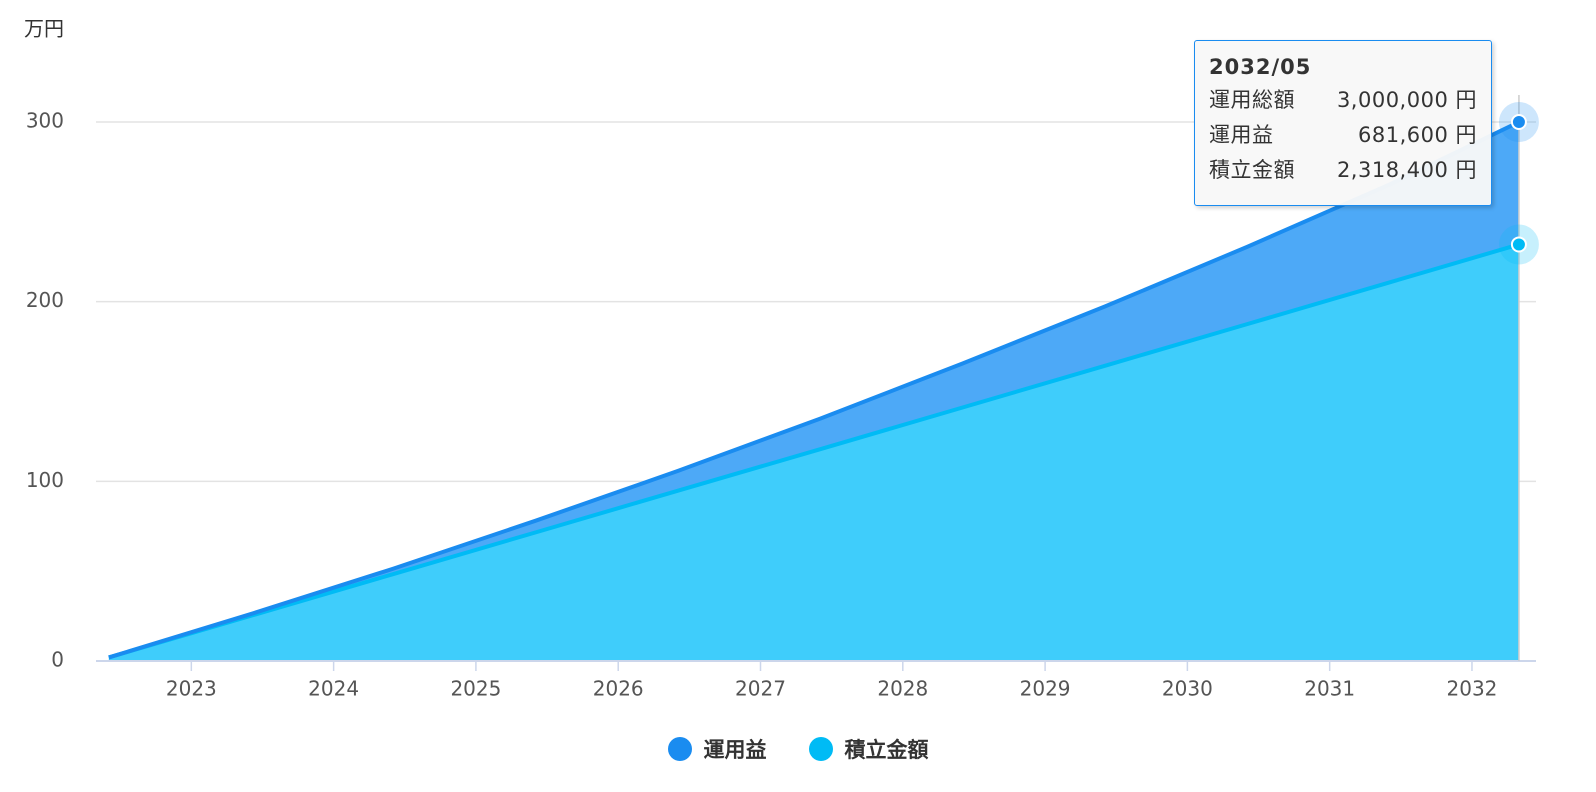 The height and width of the screenshot is (792, 1596). Describe the element at coordinates (45, 480) in the screenshot. I see `y-tick-label: 100` at that location.